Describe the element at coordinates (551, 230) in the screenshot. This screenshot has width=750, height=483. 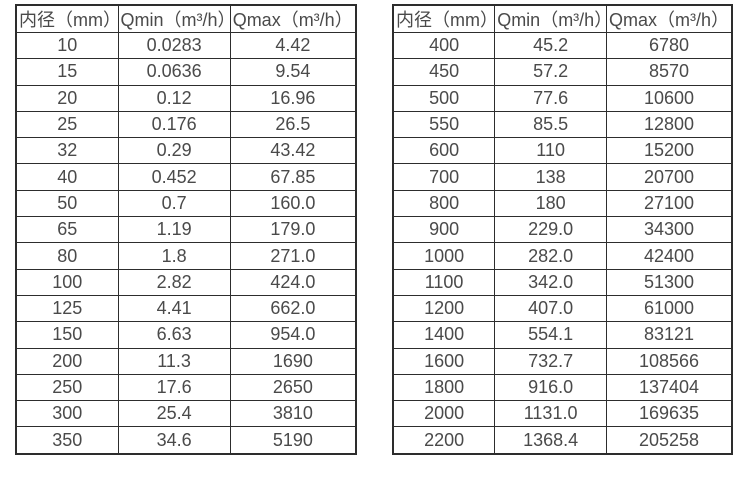
I see `table-cell: 229.0` at that location.